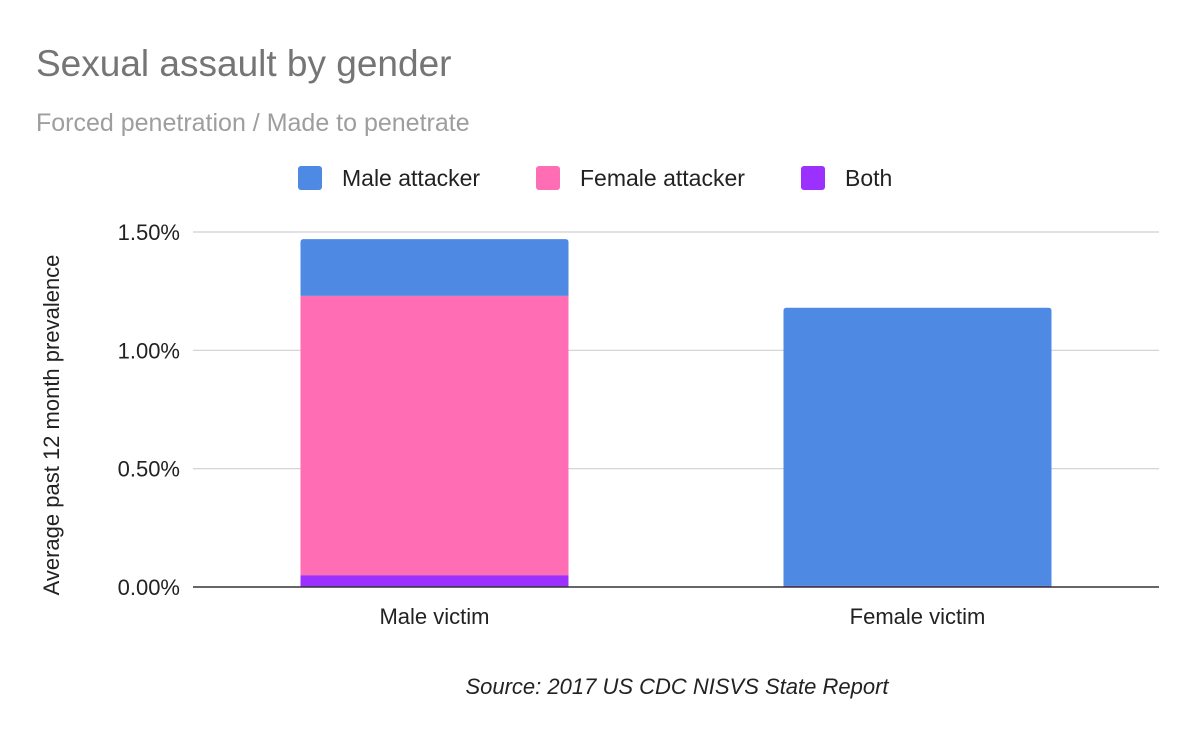 This screenshot has width=1193, height=741. Describe the element at coordinates (548, 178) in the screenshot. I see `legend-swatch-female-attacker` at that location.